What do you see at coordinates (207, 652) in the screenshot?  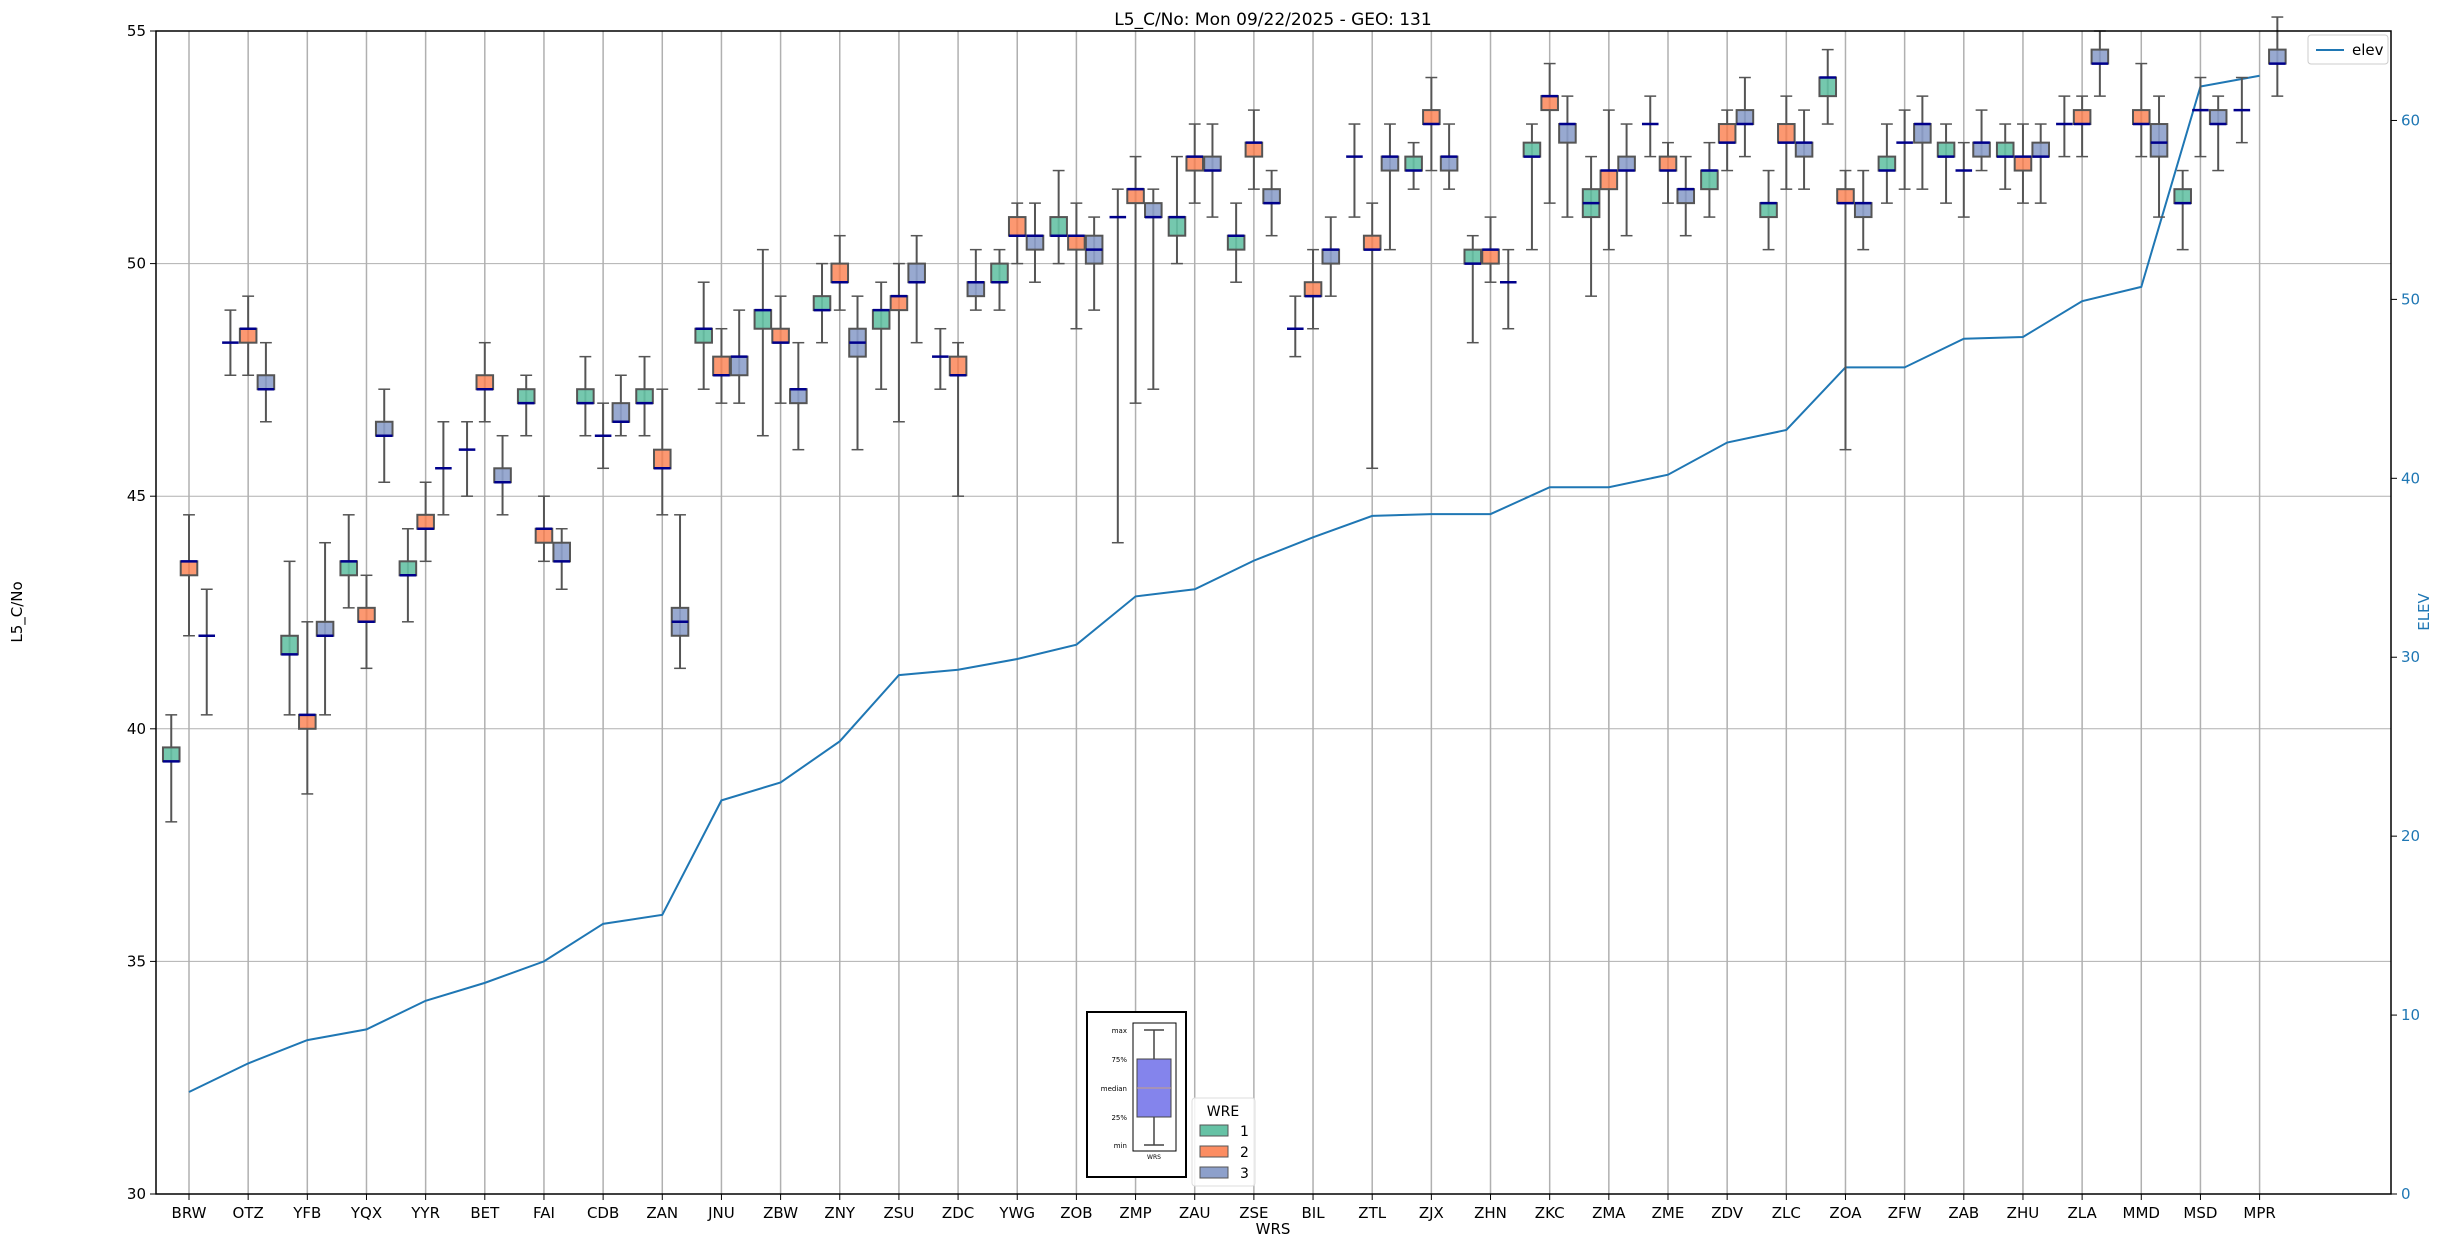 I see `box-brw-wre3` at bounding box center [207, 652].